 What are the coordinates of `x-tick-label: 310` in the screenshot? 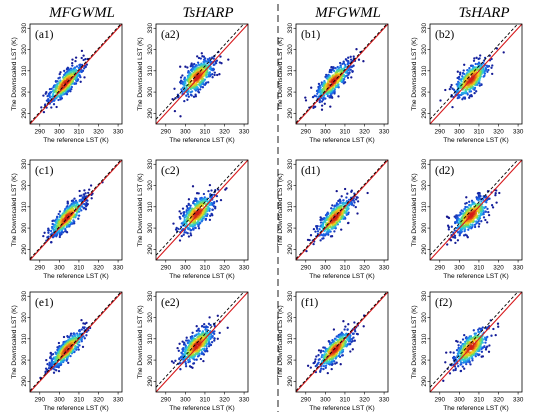 It's located at (79, 268).